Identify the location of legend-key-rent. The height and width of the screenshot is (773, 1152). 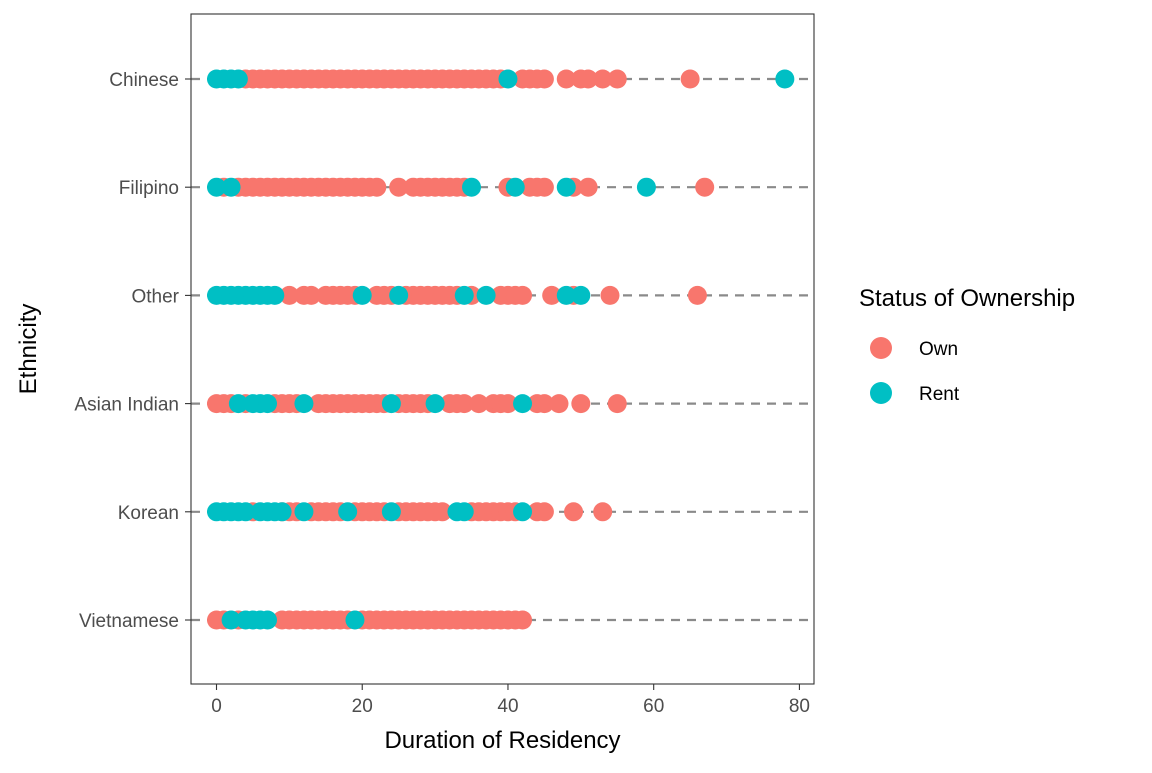
(881, 393).